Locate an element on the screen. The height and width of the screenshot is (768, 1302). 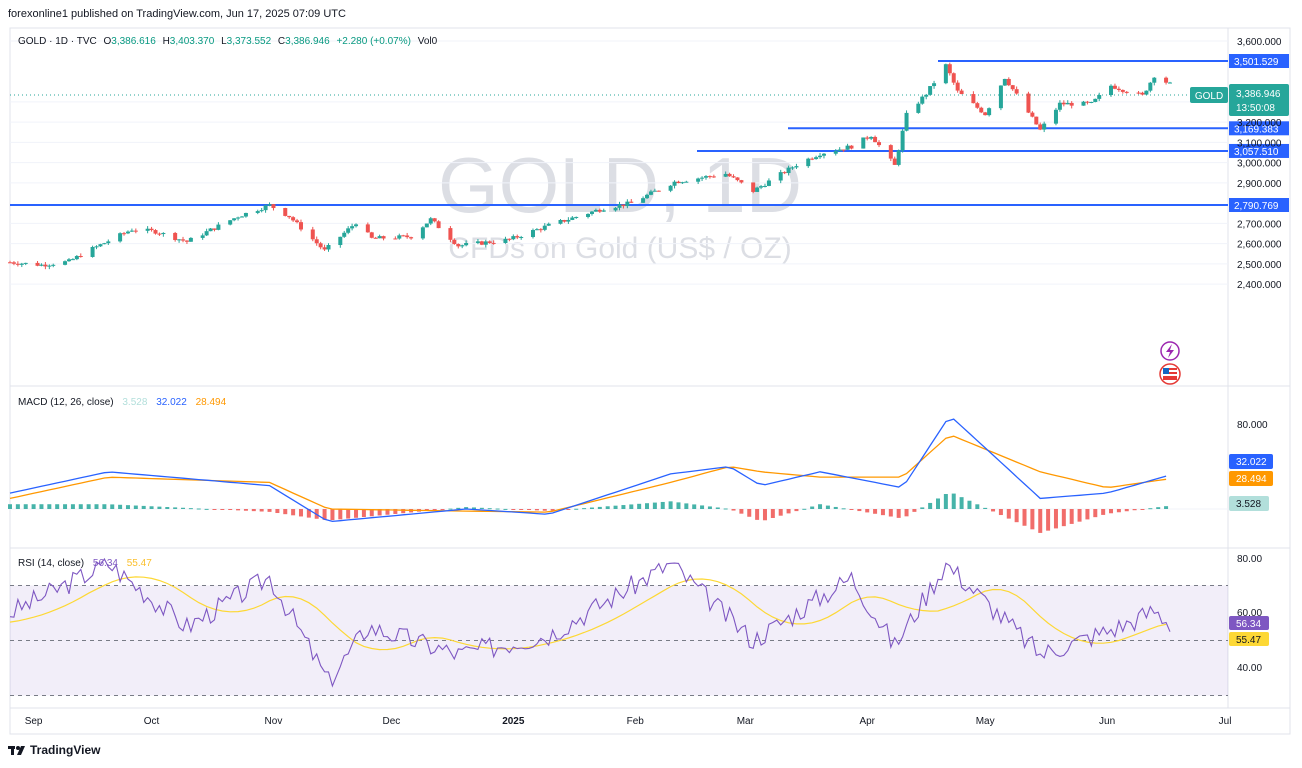
level-tag is located at coordinates (1259, 205).